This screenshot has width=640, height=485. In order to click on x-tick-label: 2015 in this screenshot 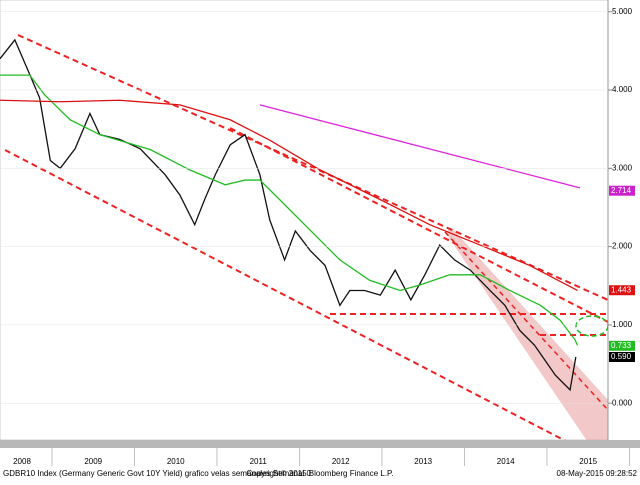, I will do `click(588, 461)`.